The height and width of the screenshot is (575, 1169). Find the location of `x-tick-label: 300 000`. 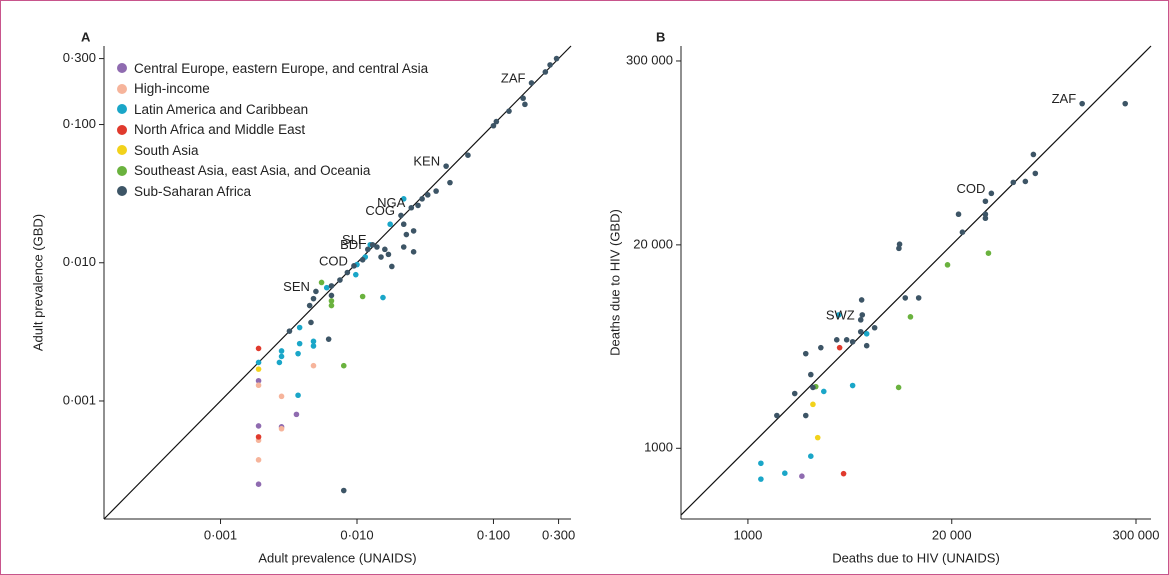

x-tick-label: 300 000 is located at coordinates (1135, 534).